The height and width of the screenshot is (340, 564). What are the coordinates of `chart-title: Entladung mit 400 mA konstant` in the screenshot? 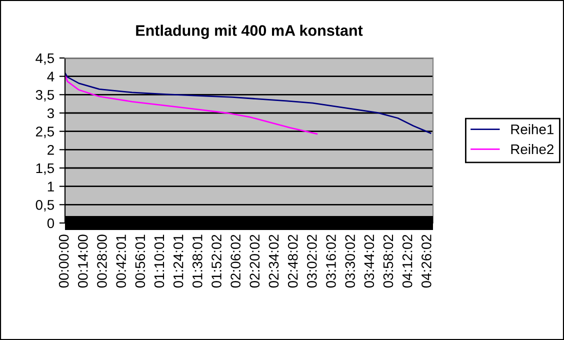 It's located at (249, 32).